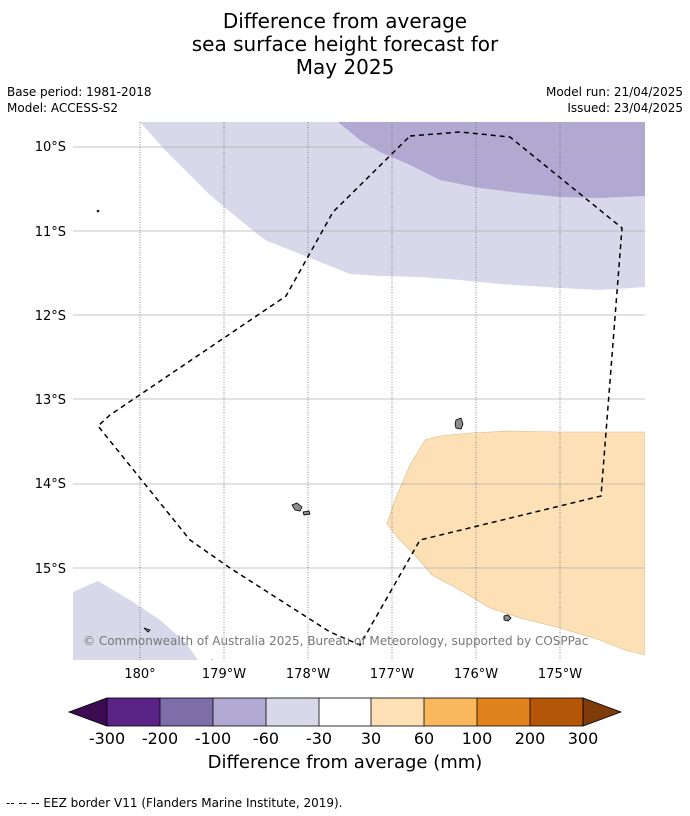 The image size is (690, 816). Describe the element at coordinates (266, 738) in the screenshot. I see `colorbar-tick-label: -60` at that location.